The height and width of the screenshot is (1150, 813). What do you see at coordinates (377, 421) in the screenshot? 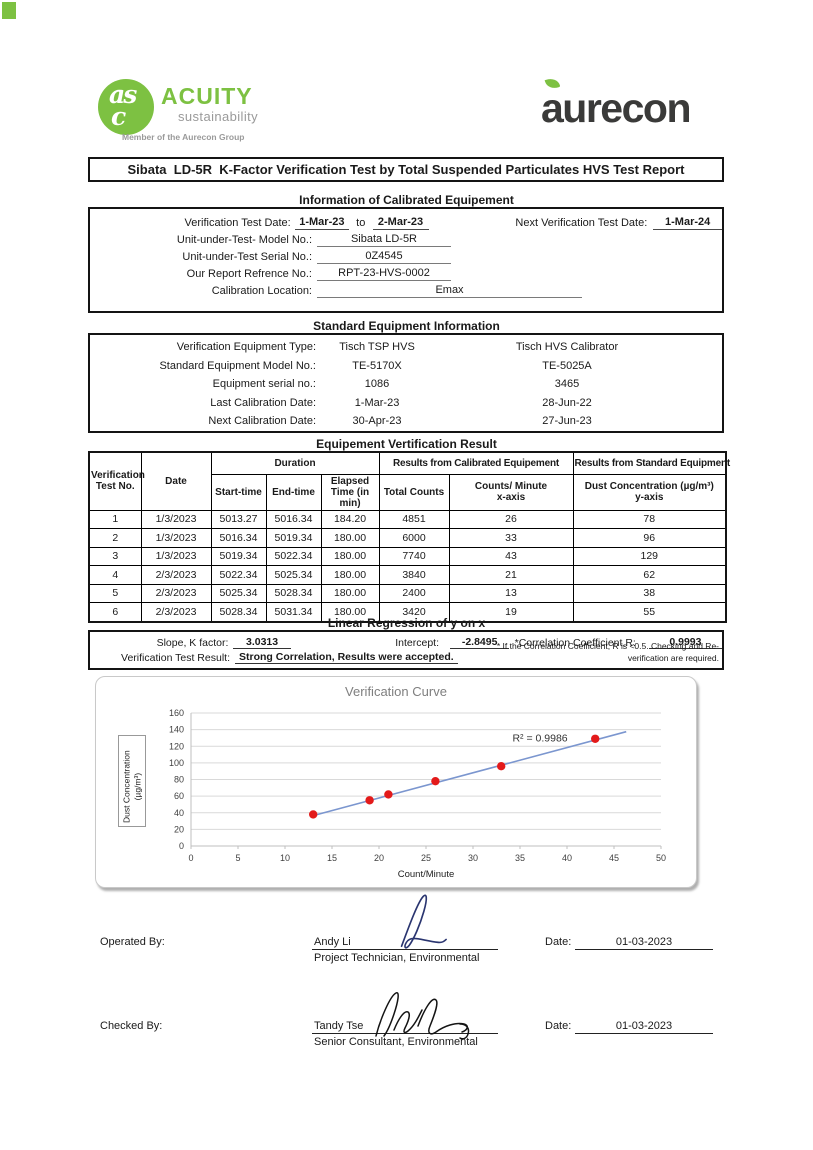
I see `equipment-value-1: 30-Apr-23` at bounding box center [377, 421].